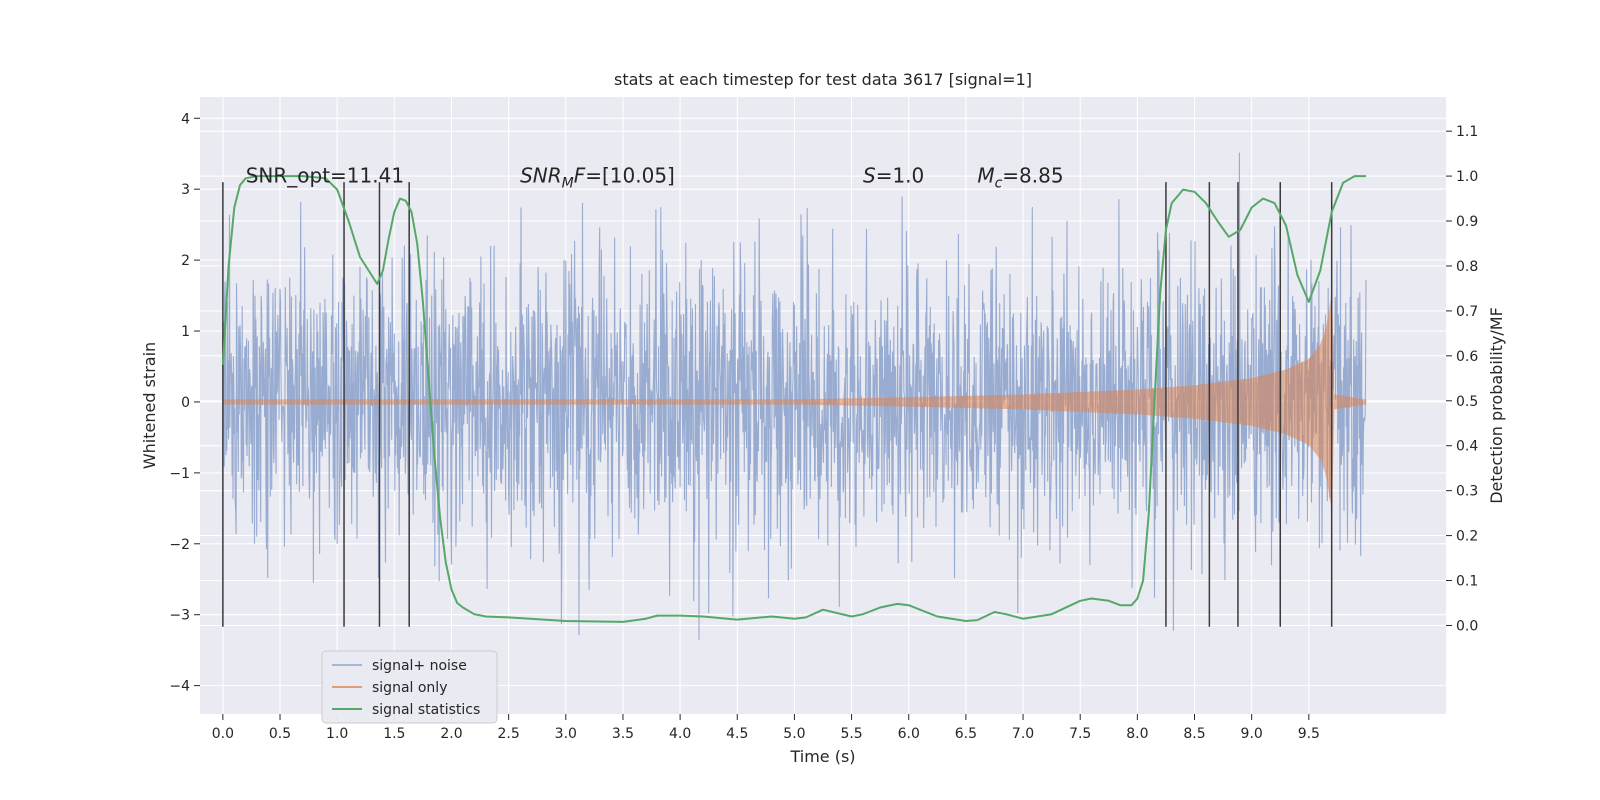 The image size is (1600, 800). What do you see at coordinates (419, 666) in the screenshot?
I see `legend-label-signal-noise: signal+ noise` at bounding box center [419, 666].